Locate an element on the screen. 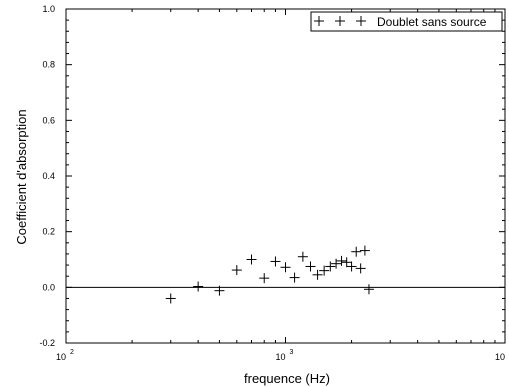 The image size is (509, 387). legend-markers is located at coordinates (340, 21).